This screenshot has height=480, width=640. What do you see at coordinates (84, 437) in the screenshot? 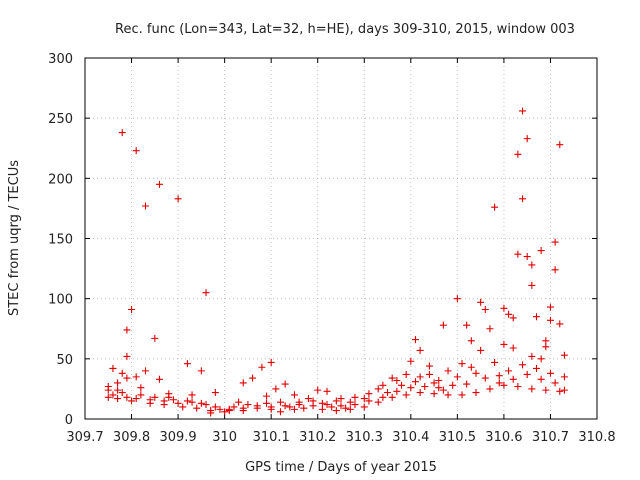
I see `x-tick-label: 309.7` at bounding box center [84, 437].